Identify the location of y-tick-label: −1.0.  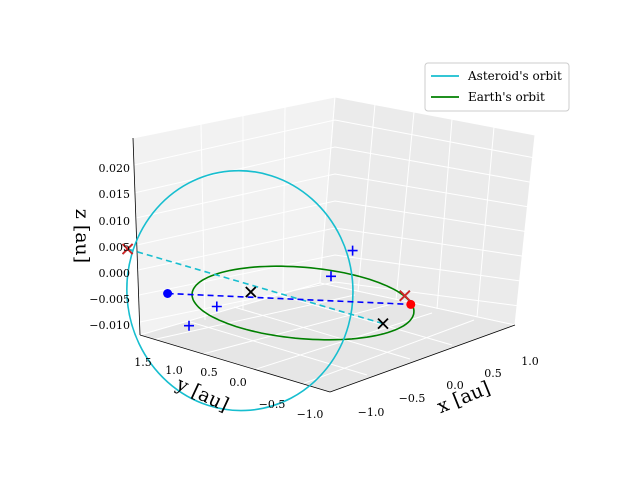
(310, 414).